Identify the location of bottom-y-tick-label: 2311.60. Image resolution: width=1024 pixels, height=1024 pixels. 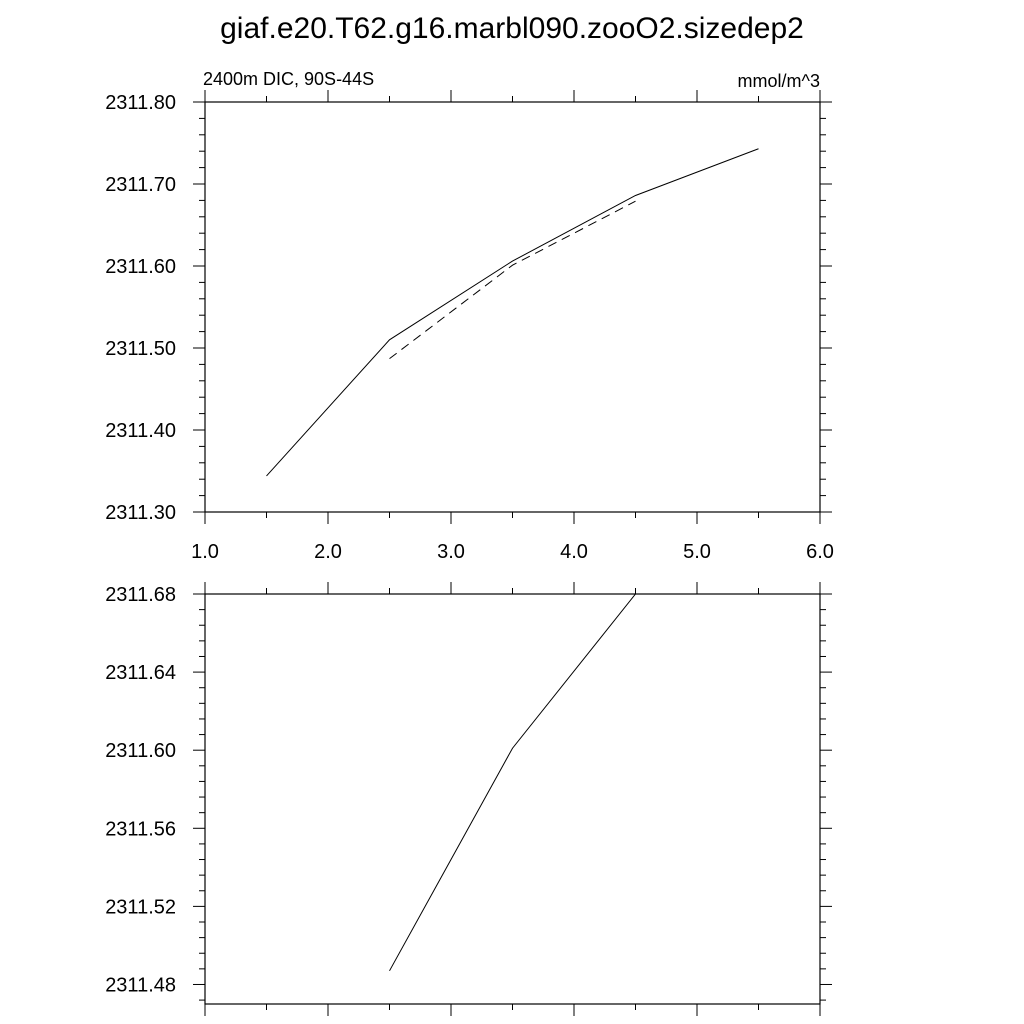
(140, 751).